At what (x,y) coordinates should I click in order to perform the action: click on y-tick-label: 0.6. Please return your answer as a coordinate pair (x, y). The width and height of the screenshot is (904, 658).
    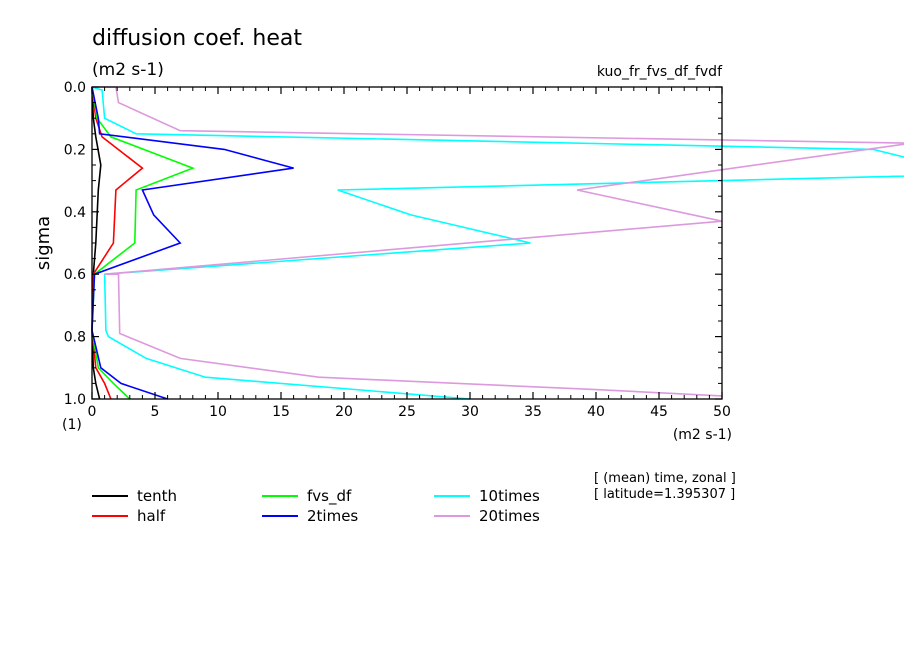
    Looking at the image, I should click on (75, 275).